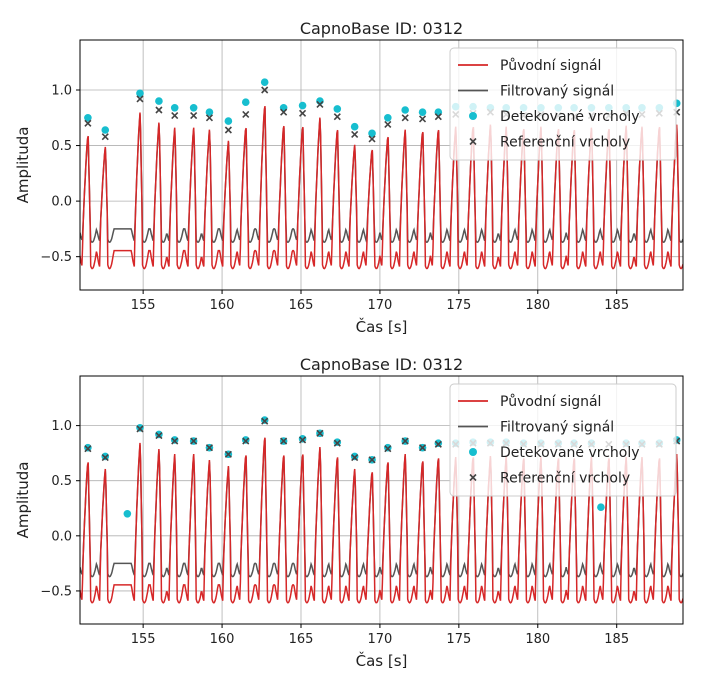 The height and width of the screenshot is (695, 701). Describe the element at coordinates (473, 477) in the screenshot. I see `legend-swatch-reference` at that location.